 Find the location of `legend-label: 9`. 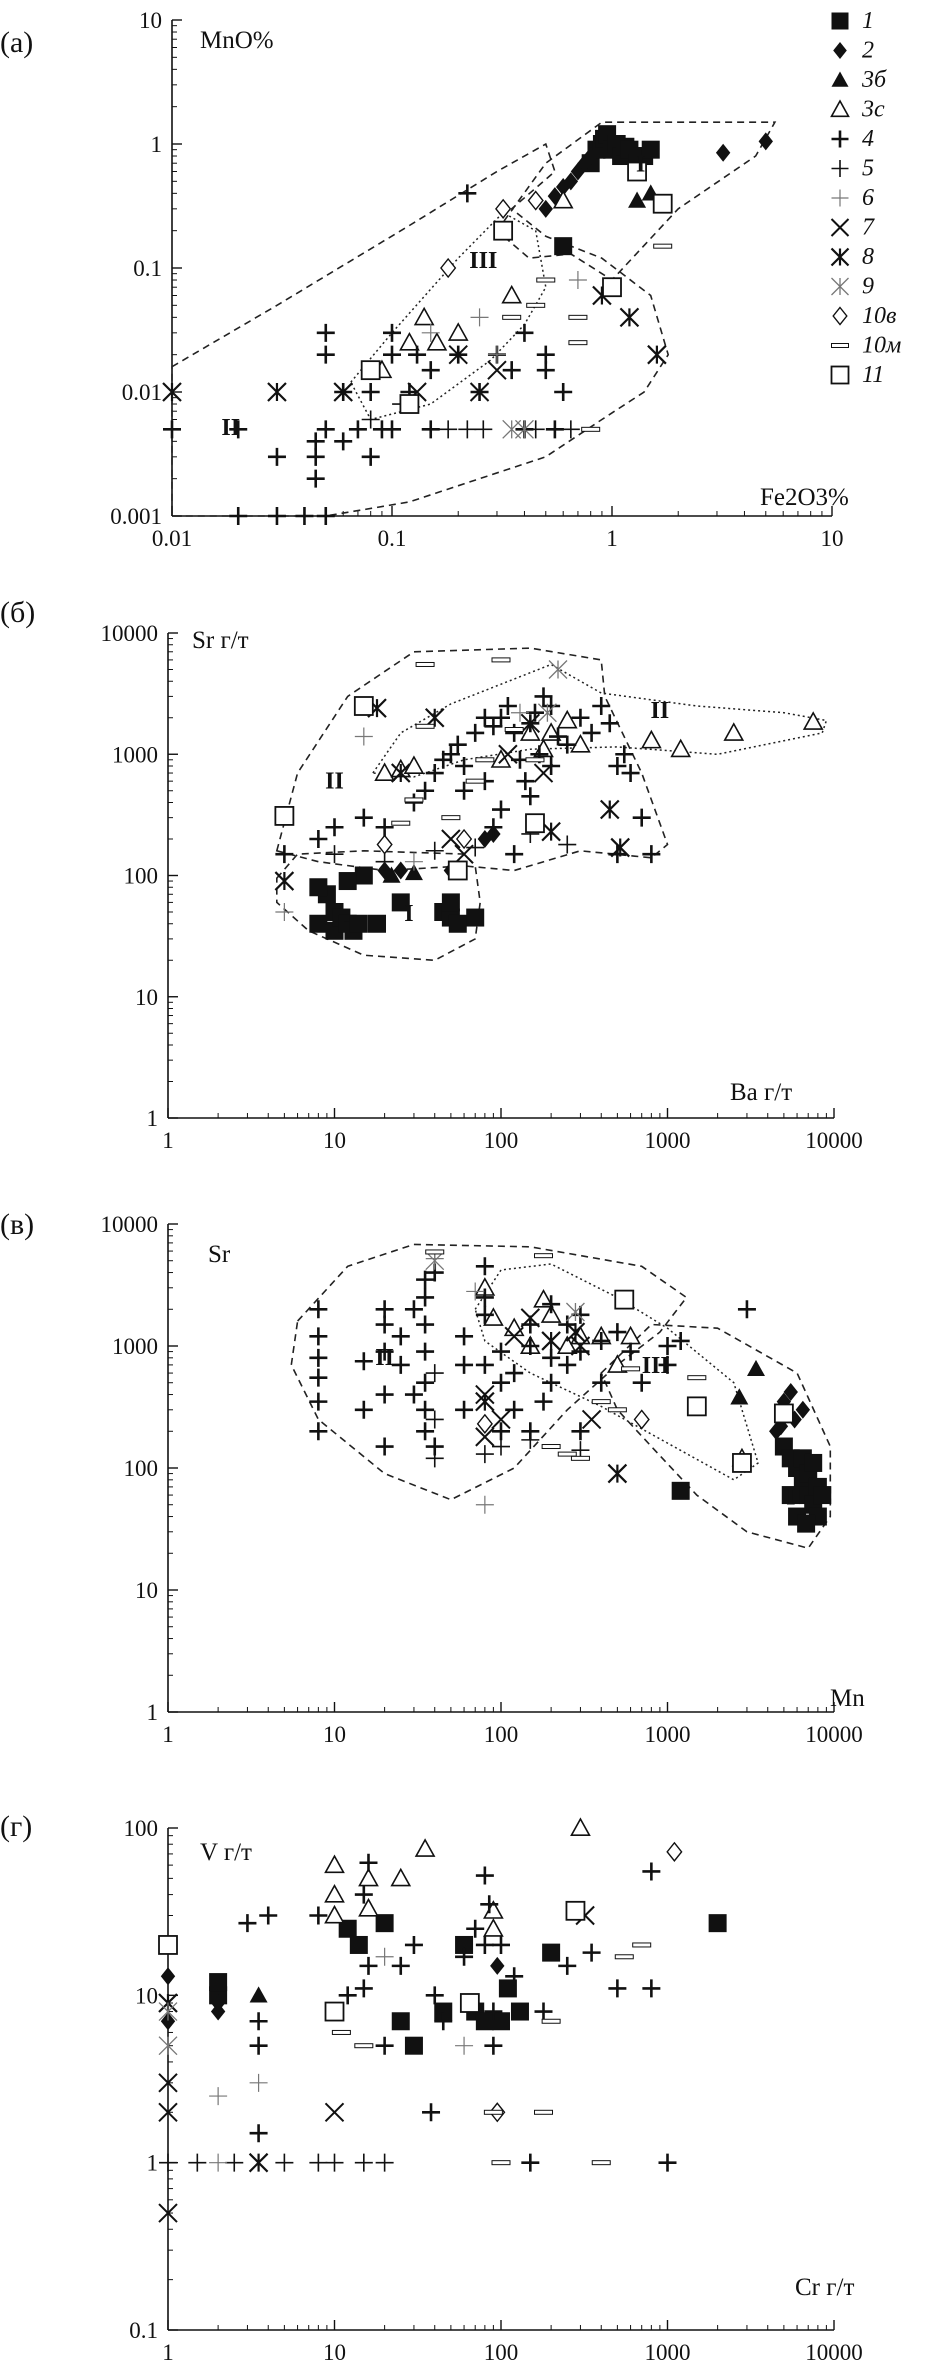

legend-label: 9 is located at coordinates (868, 287).